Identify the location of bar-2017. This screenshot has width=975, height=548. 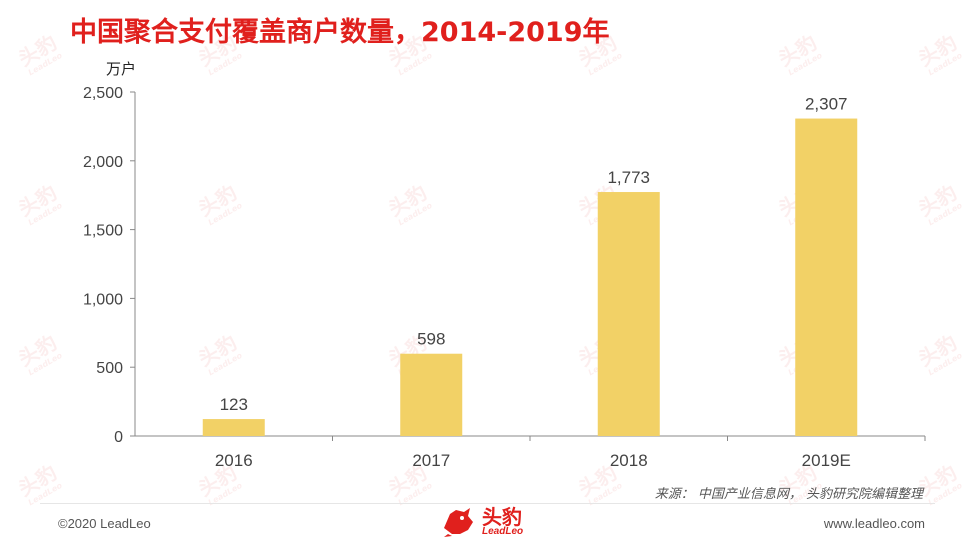
(431, 394).